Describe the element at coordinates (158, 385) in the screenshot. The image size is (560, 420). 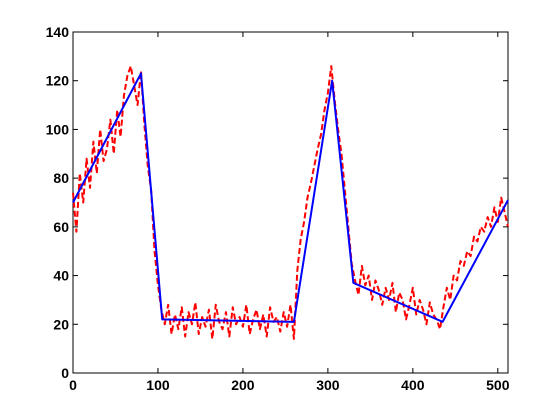
I see `x-tick-label: 100` at that location.